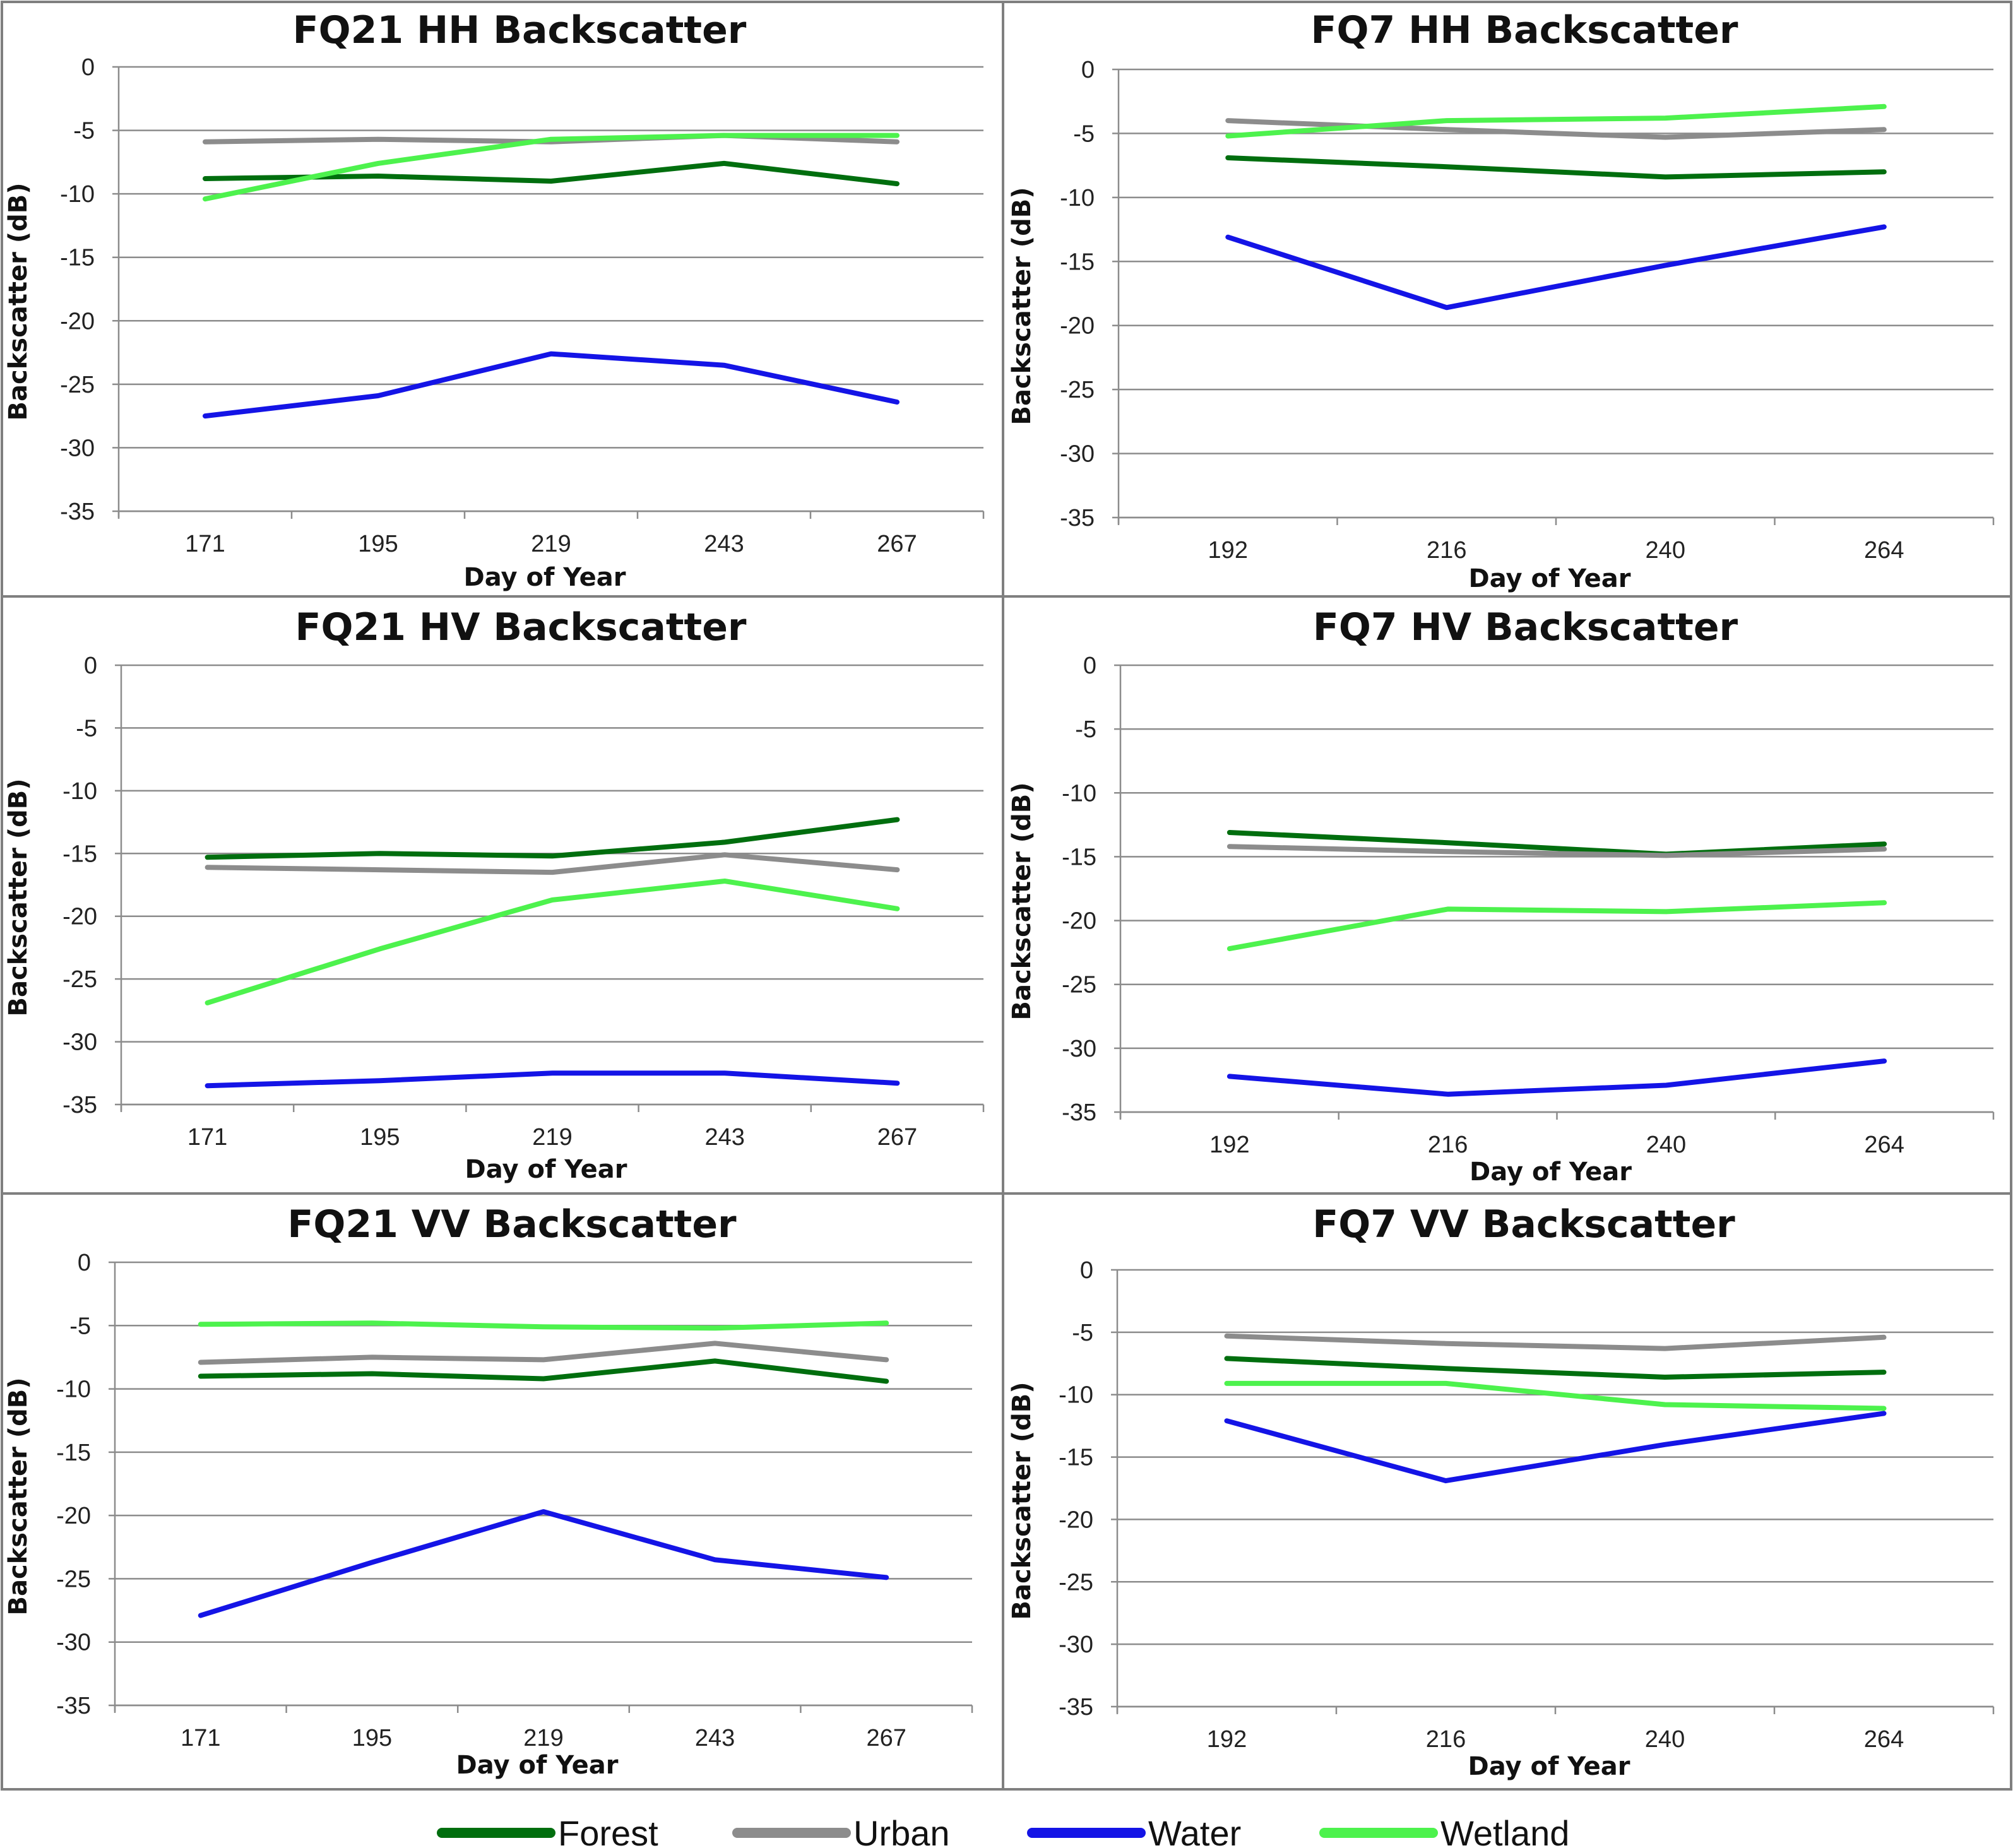 Image resolution: width=2013 pixels, height=1848 pixels. Describe the element at coordinates (1524, 30) in the screenshot. I see `chart-title: FQ7 HH Backscatter` at that location.